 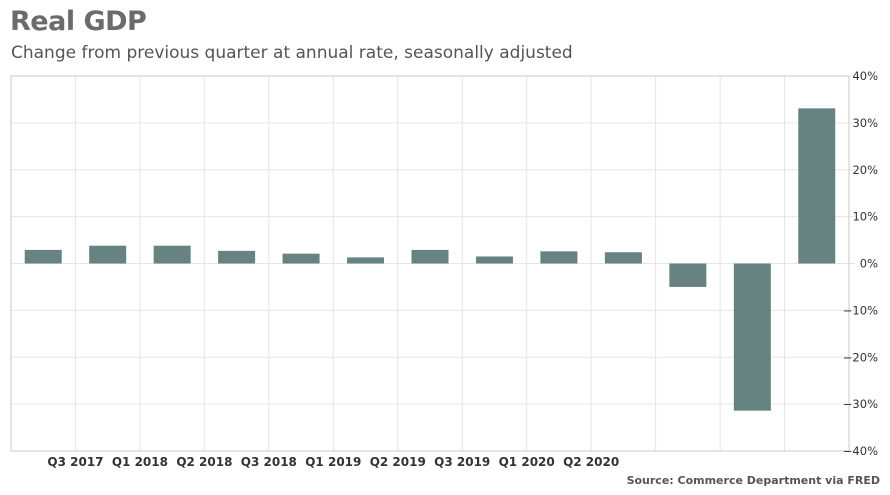 What do you see at coordinates (860, 357) in the screenshot?
I see `y-tick-label: −20%` at bounding box center [860, 357].